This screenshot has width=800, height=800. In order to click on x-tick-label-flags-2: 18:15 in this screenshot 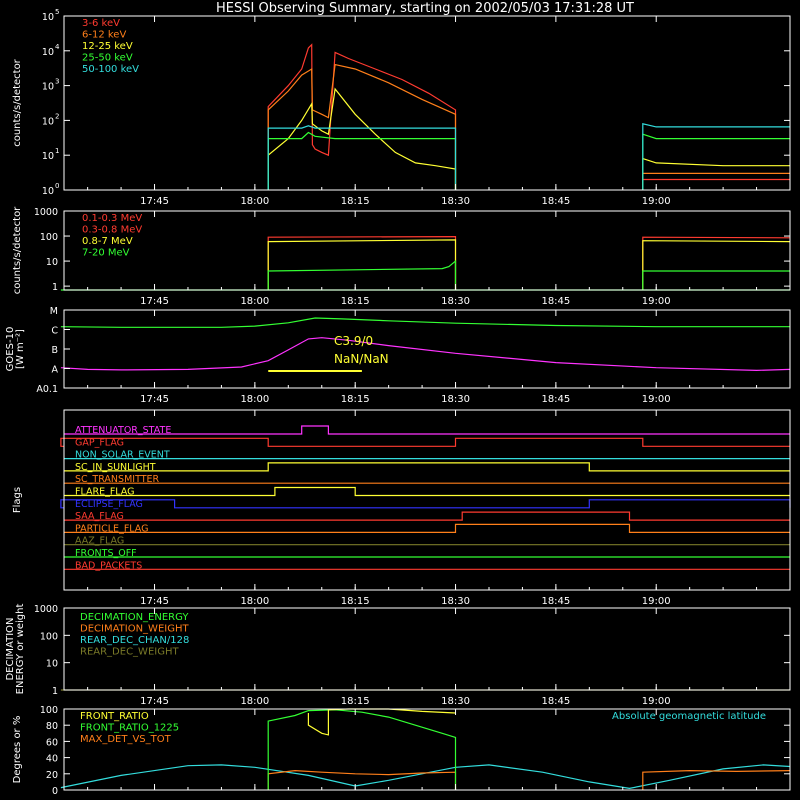, I will do `click(355, 601)`.